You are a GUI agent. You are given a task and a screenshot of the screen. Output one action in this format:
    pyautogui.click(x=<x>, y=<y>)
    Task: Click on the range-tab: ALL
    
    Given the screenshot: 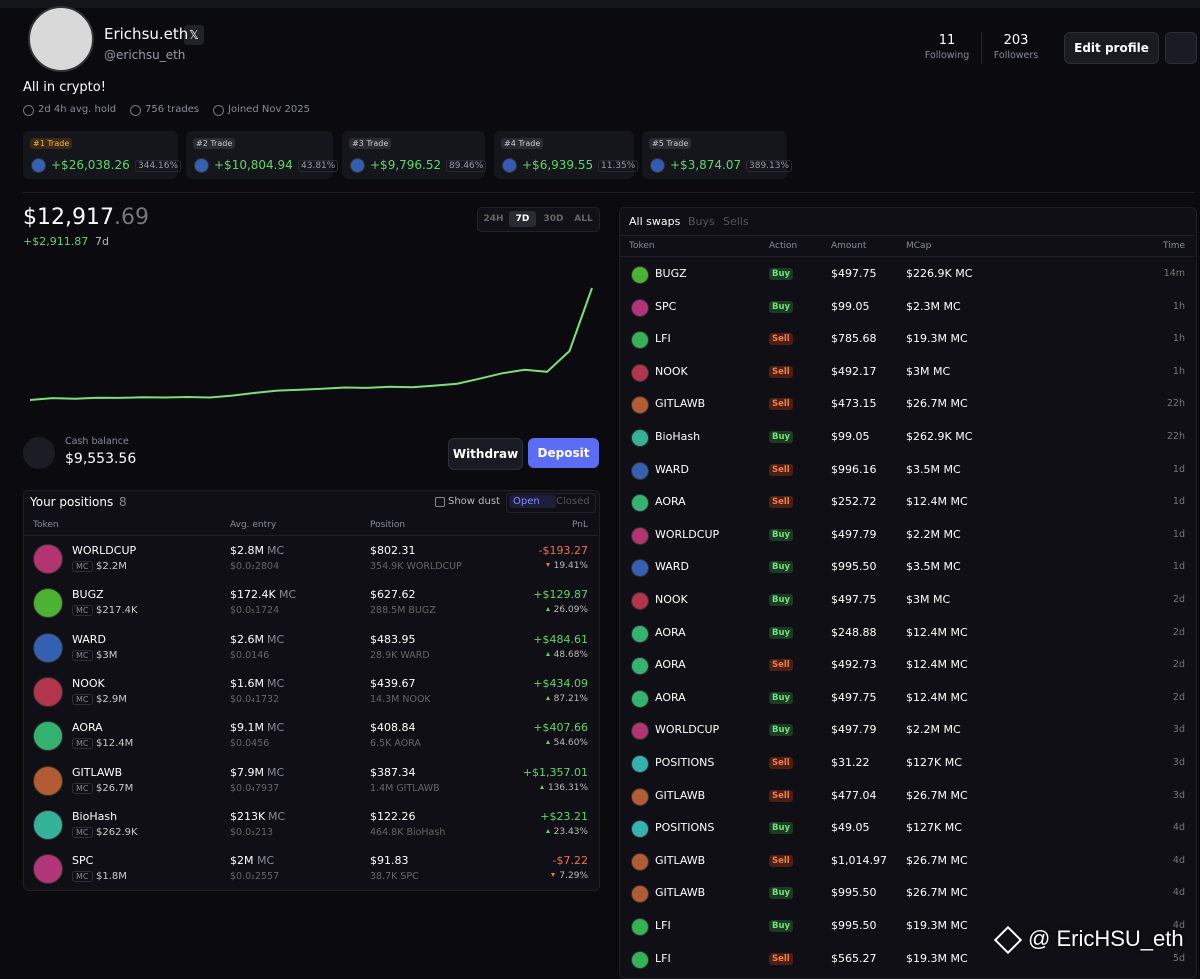 What is the action you would take?
    pyautogui.click(x=583, y=219)
    